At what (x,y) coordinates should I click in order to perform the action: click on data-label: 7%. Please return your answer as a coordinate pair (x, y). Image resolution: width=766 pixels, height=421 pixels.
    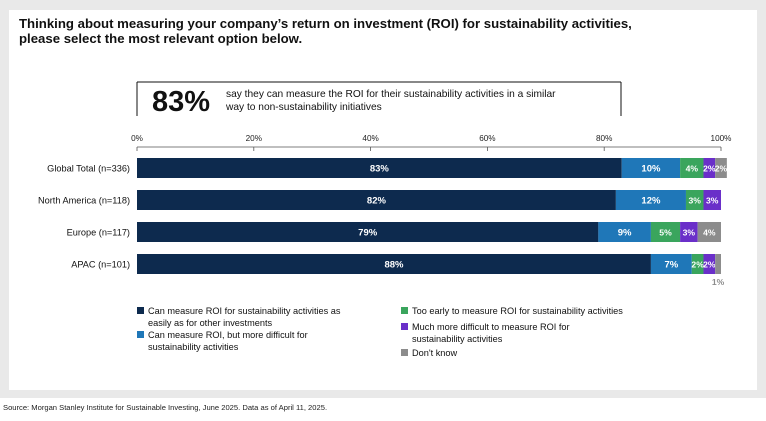
    Looking at the image, I should click on (671, 264).